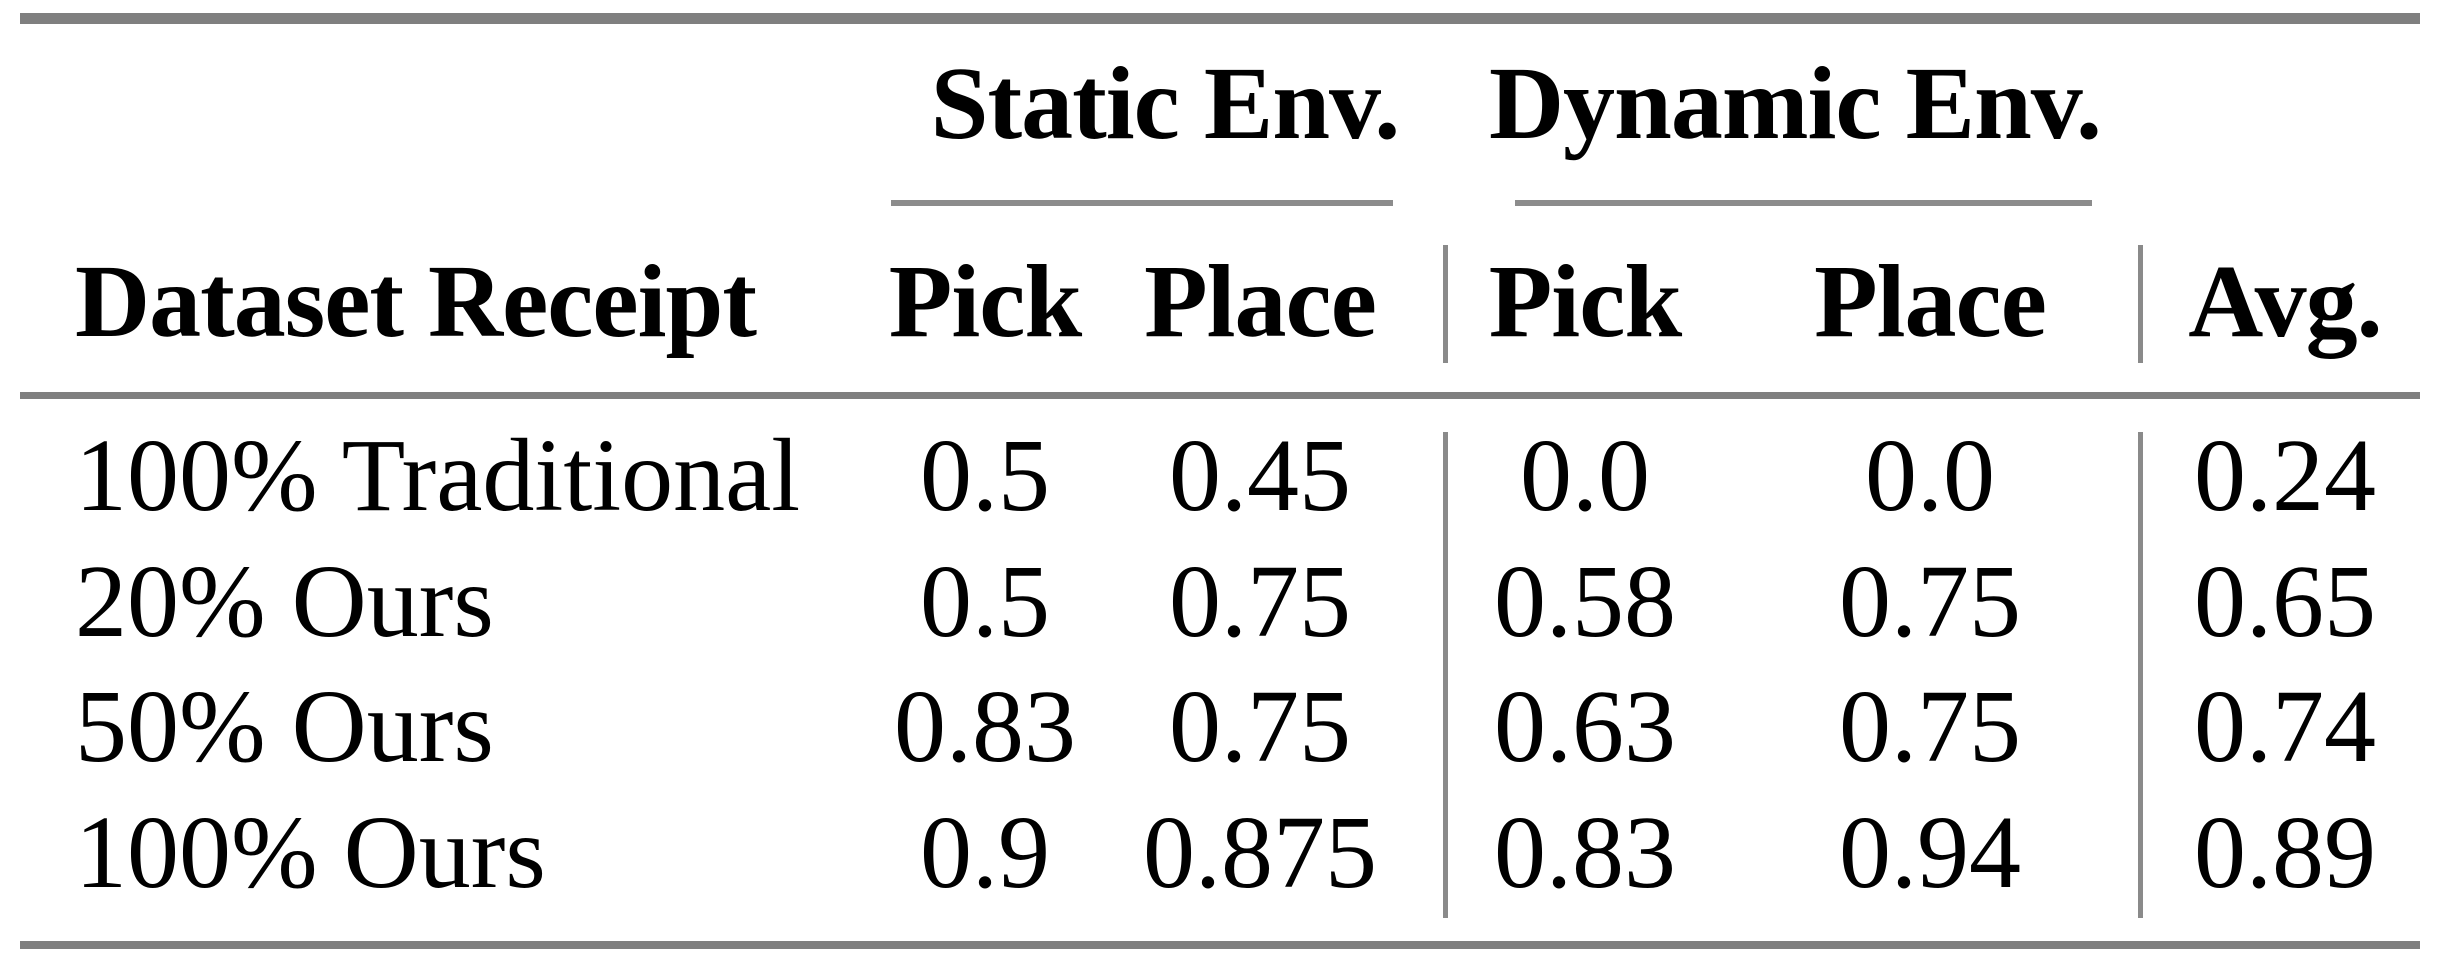 The height and width of the screenshot is (966, 2440). What do you see at coordinates (1930, 476) in the screenshot?
I see `dynamic-place-value: 0.0` at bounding box center [1930, 476].